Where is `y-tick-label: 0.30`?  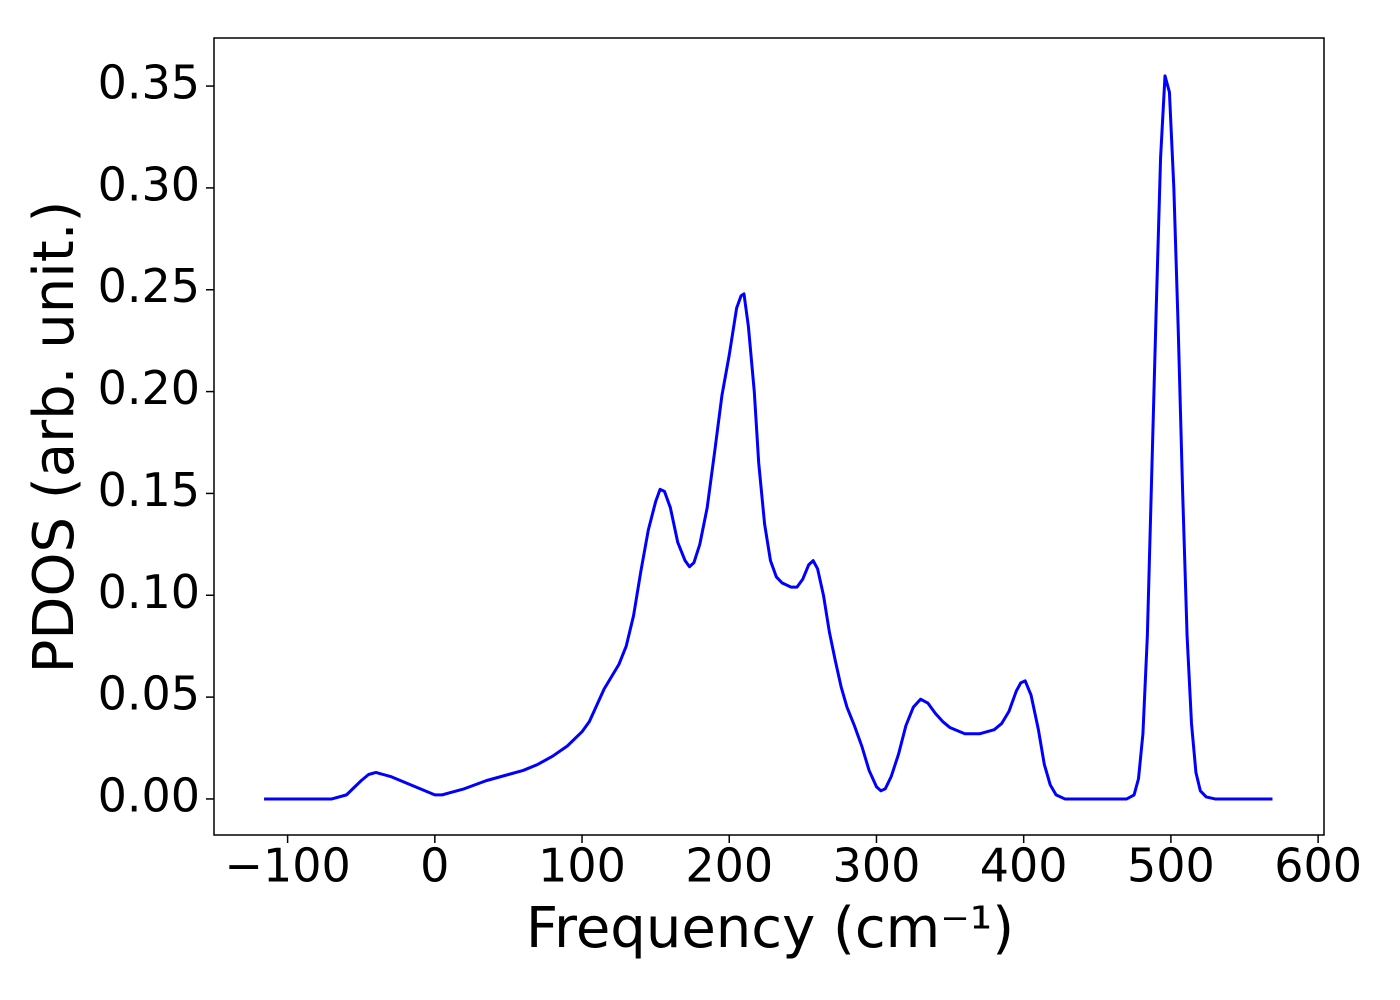
y-tick-label: 0.30 is located at coordinates (149, 184).